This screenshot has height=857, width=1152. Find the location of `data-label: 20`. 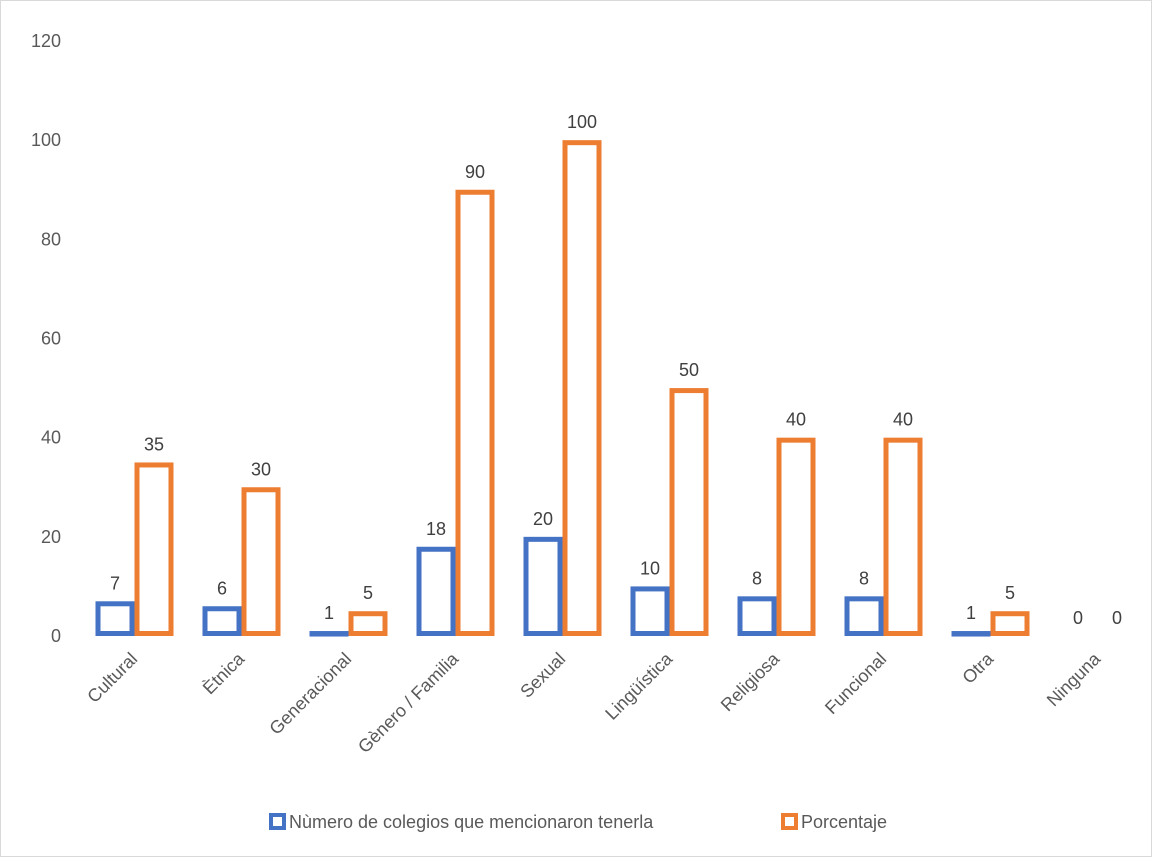

data-label: 20 is located at coordinates (543, 519).